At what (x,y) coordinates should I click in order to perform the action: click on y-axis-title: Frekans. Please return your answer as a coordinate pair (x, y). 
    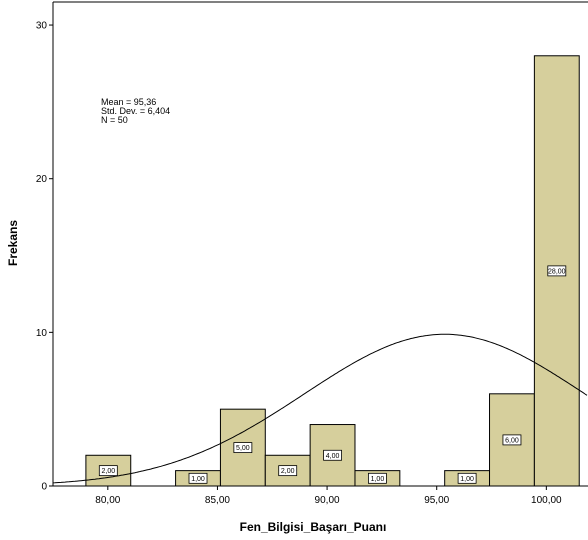
    Looking at the image, I should click on (13, 243).